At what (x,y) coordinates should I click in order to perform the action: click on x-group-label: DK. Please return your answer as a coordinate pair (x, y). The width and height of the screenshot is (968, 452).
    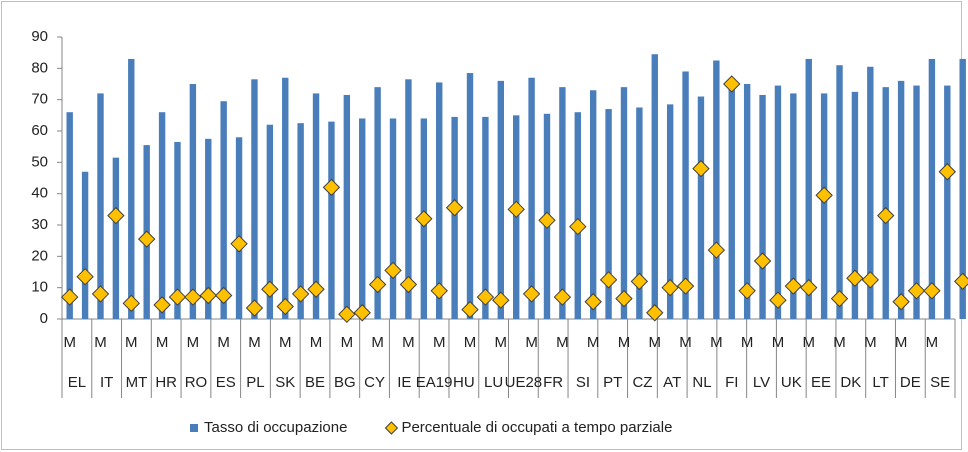
    Looking at the image, I should click on (850, 382).